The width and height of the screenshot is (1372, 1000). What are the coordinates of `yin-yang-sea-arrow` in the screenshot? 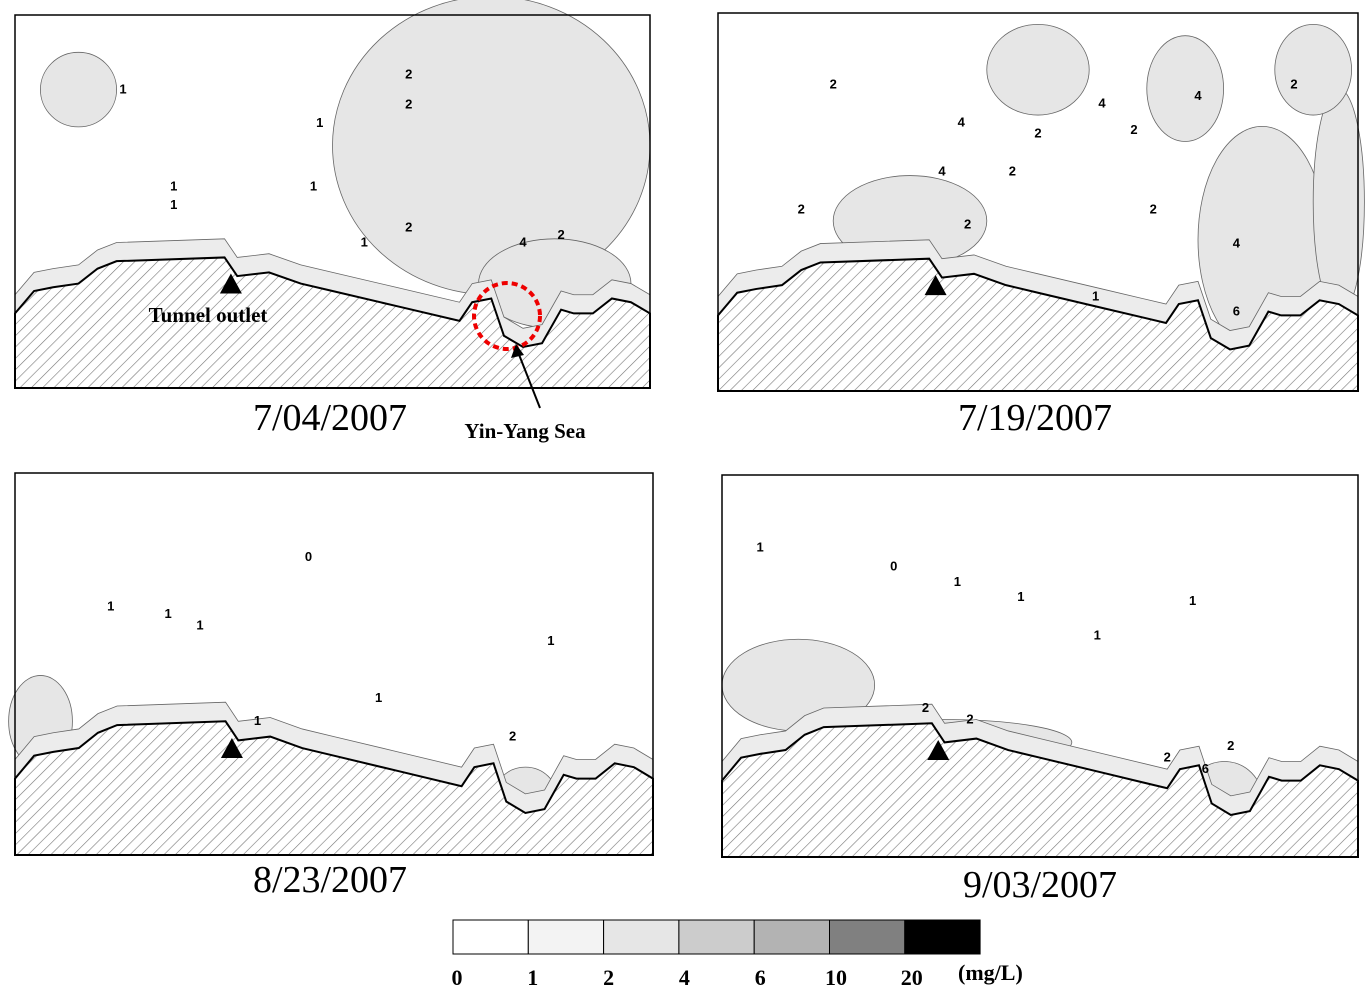 It's located at (529, 380).